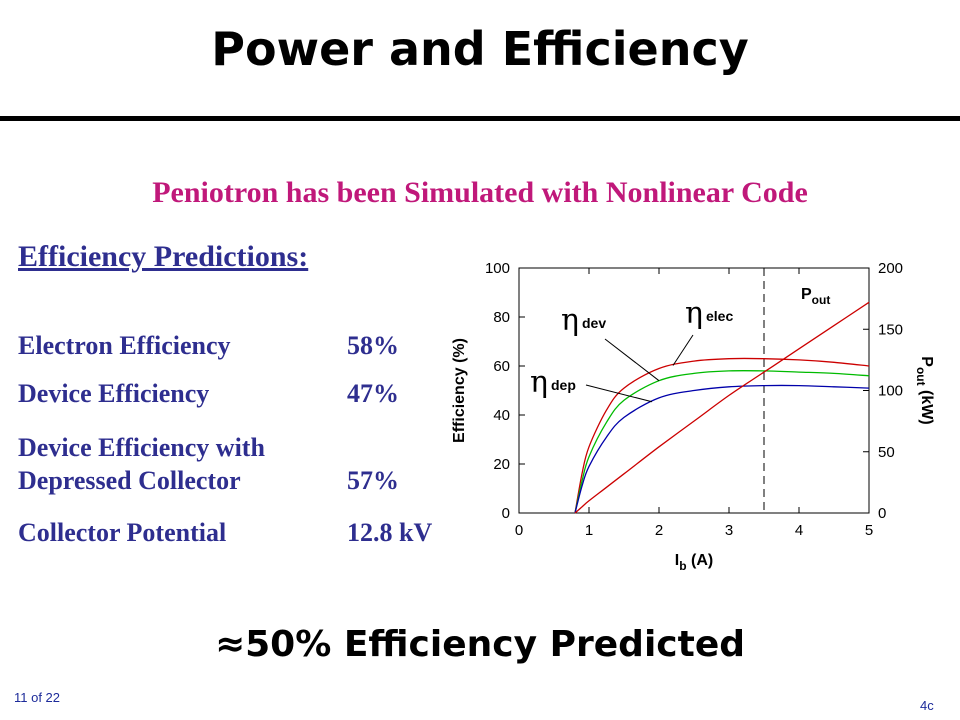 Image resolution: width=960 pixels, height=720 pixels. What do you see at coordinates (163, 256) in the screenshot?
I see `efficiency-heading: Efficiency Predictions:` at bounding box center [163, 256].